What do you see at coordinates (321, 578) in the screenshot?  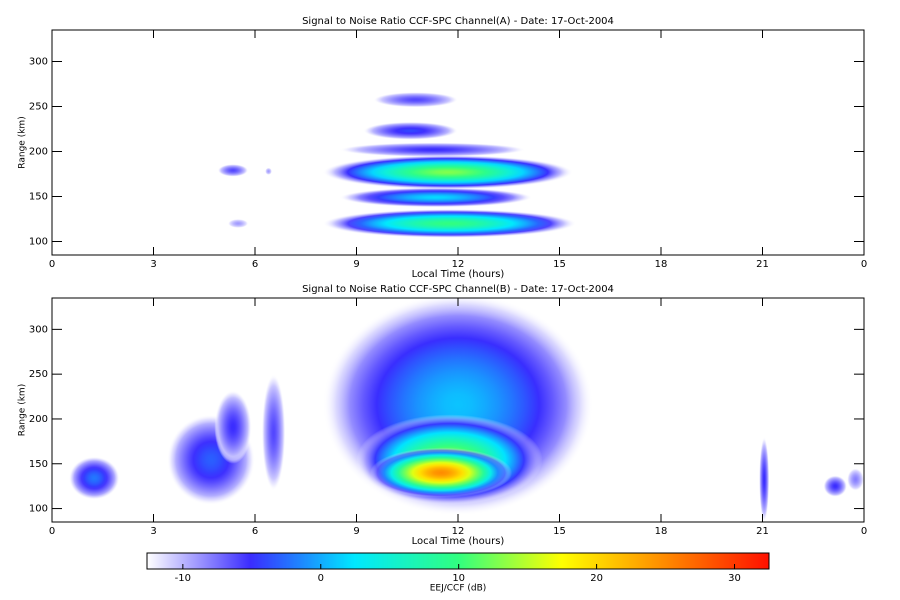 I see `colorbar-tick-label: 0` at bounding box center [321, 578].